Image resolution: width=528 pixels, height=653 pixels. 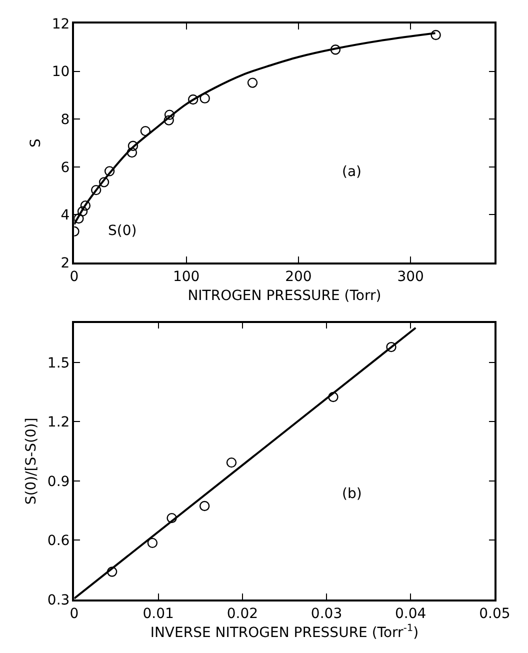 I want to click on y-tick-label: 0.3, so click(x=58, y=600).